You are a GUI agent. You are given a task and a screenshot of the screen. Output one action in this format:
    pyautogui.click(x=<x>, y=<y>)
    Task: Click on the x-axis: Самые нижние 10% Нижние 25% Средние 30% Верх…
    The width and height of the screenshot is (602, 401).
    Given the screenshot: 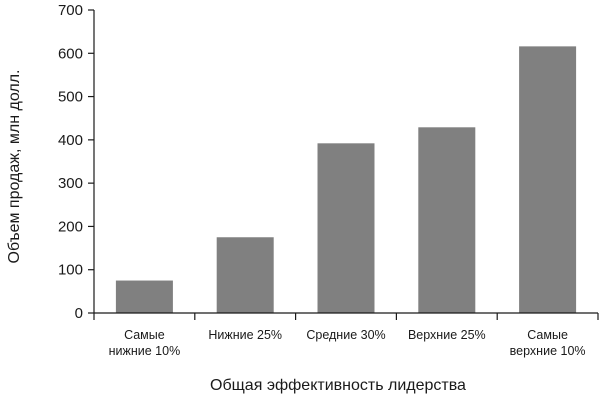 What is the action you would take?
    pyautogui.click(x=346, y=335)
    